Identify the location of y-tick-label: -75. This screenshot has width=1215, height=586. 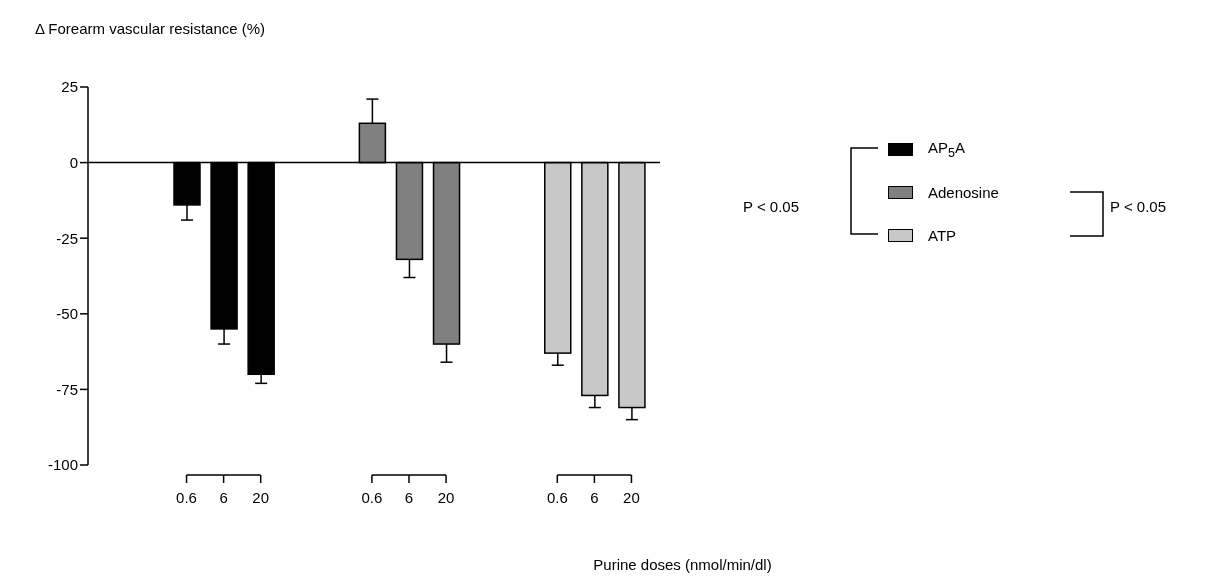
(67, 389).